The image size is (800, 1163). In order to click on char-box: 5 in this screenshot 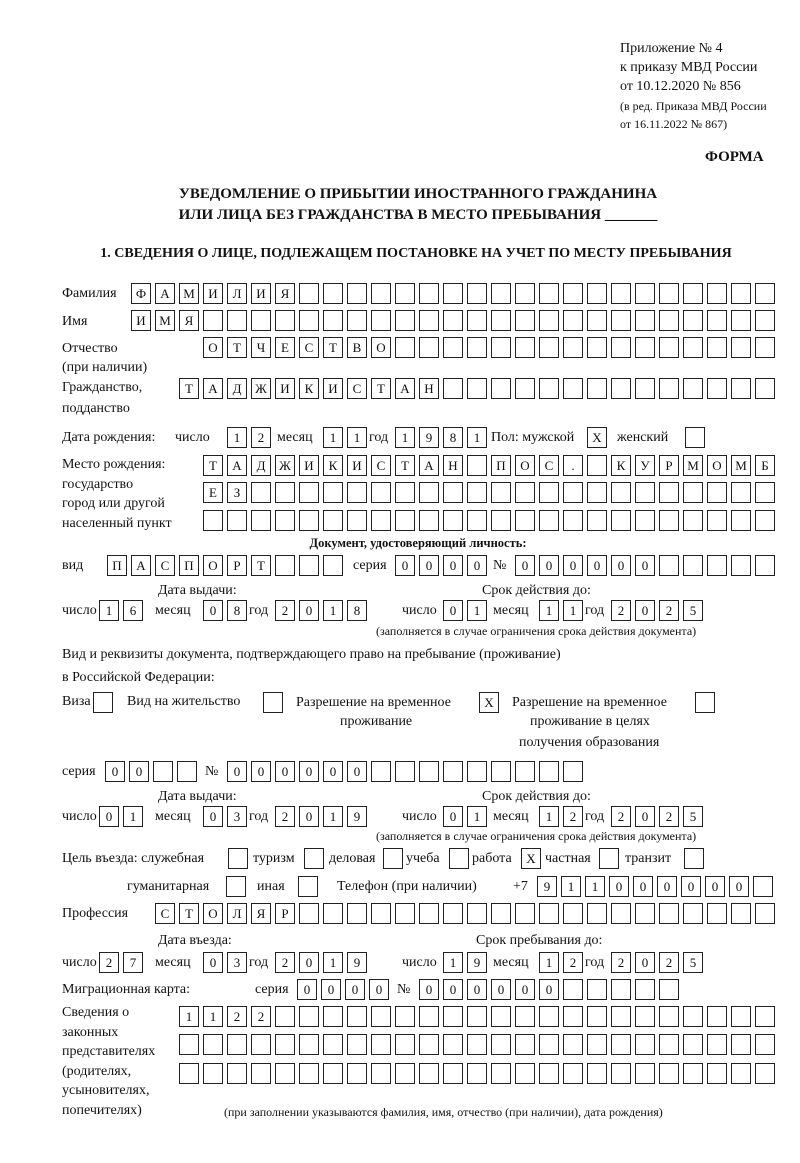, I will do `click(693, 610)`.